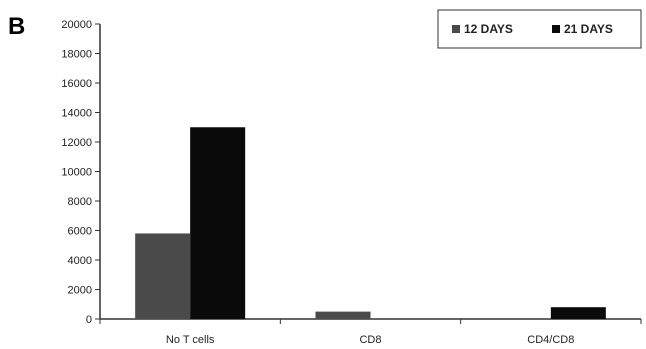 The height and width of the screenshot is (349, 646). What do you see at coordinates (76, 143) in the screenshot?
I see `y-tick-label: 12000` at bounding box center [76, 143].